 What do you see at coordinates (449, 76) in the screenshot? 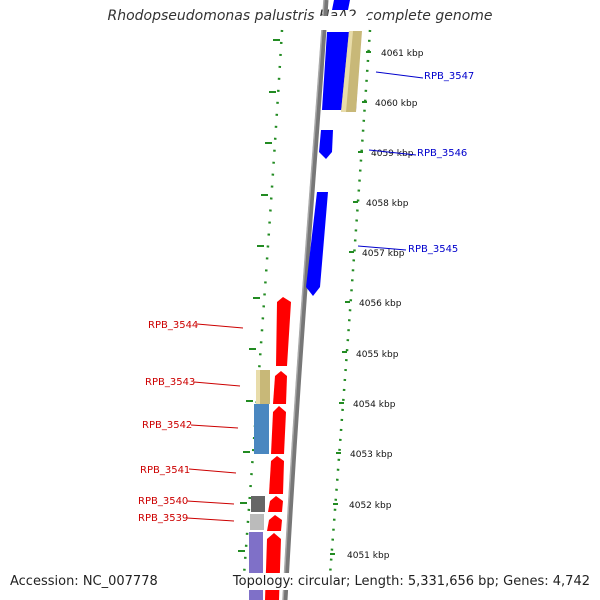
I see `label-forward: RPB_3547` at bounding box center [449, 76].